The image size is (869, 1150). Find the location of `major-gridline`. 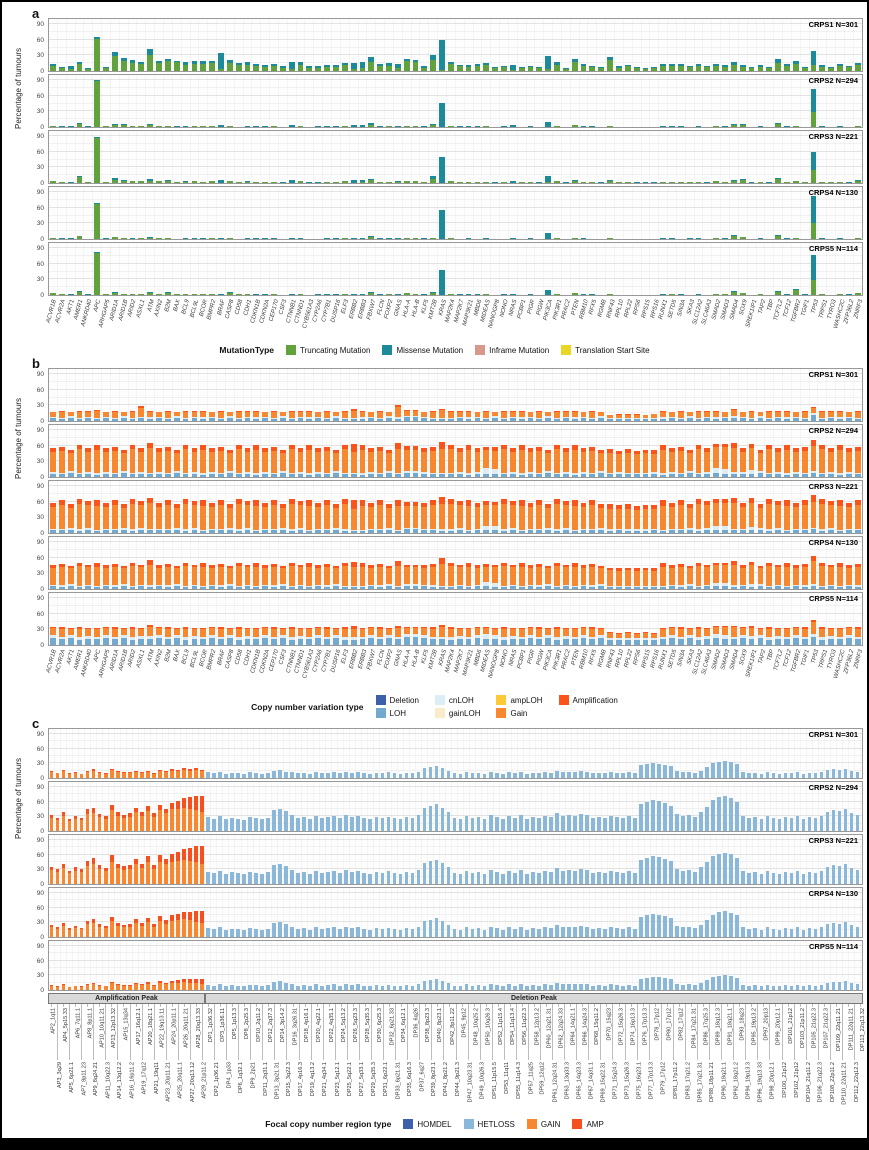

major-gridline is located at coordinates (455, 55).